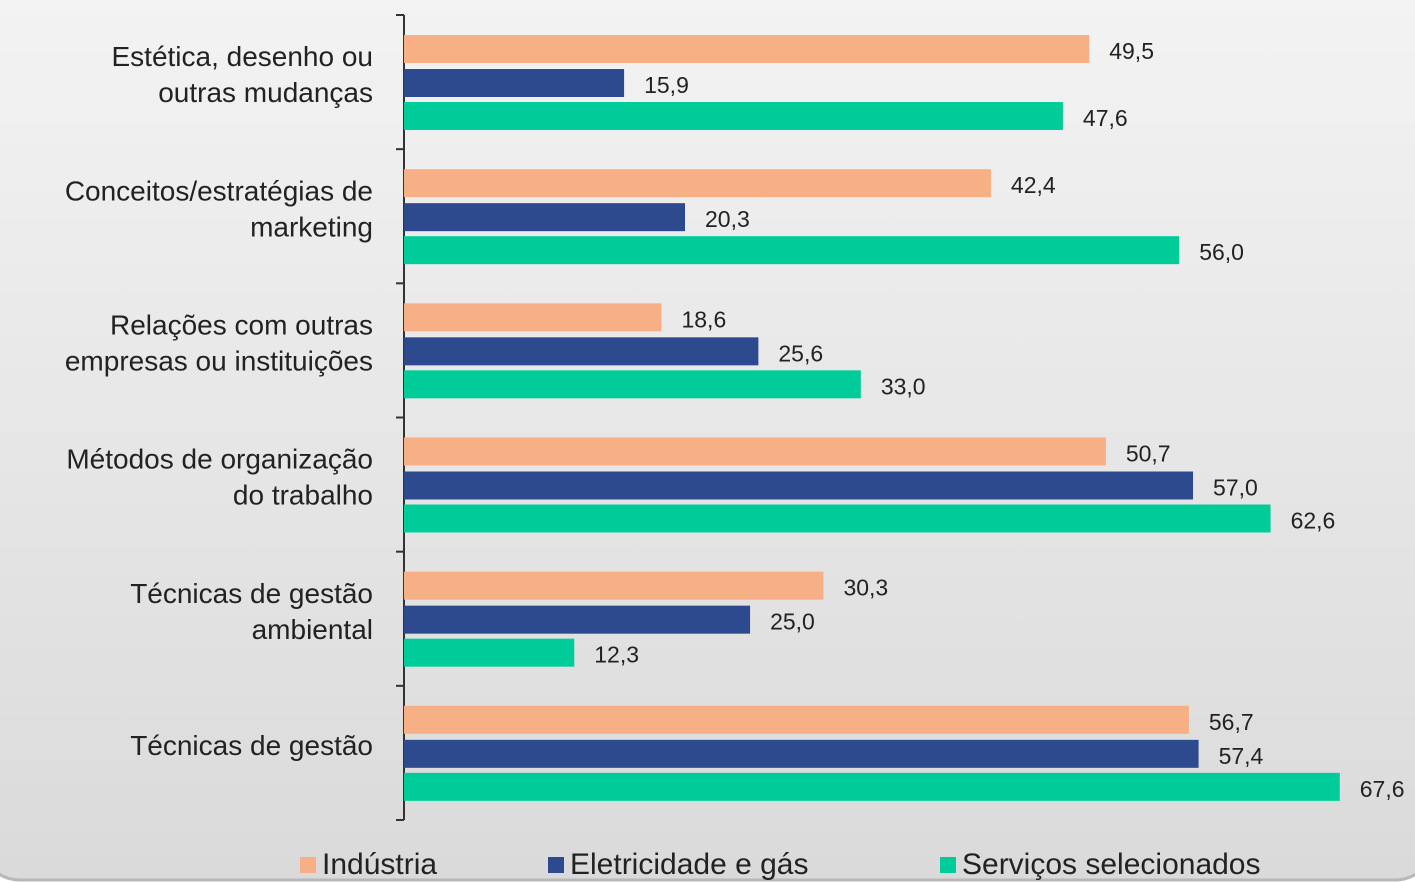 This screenshot has width=1415, height=882. What do you see at coordinates (379, 864) in the screenshot?
I see `legend-label: Indústria` at bounding box center [379, 864].